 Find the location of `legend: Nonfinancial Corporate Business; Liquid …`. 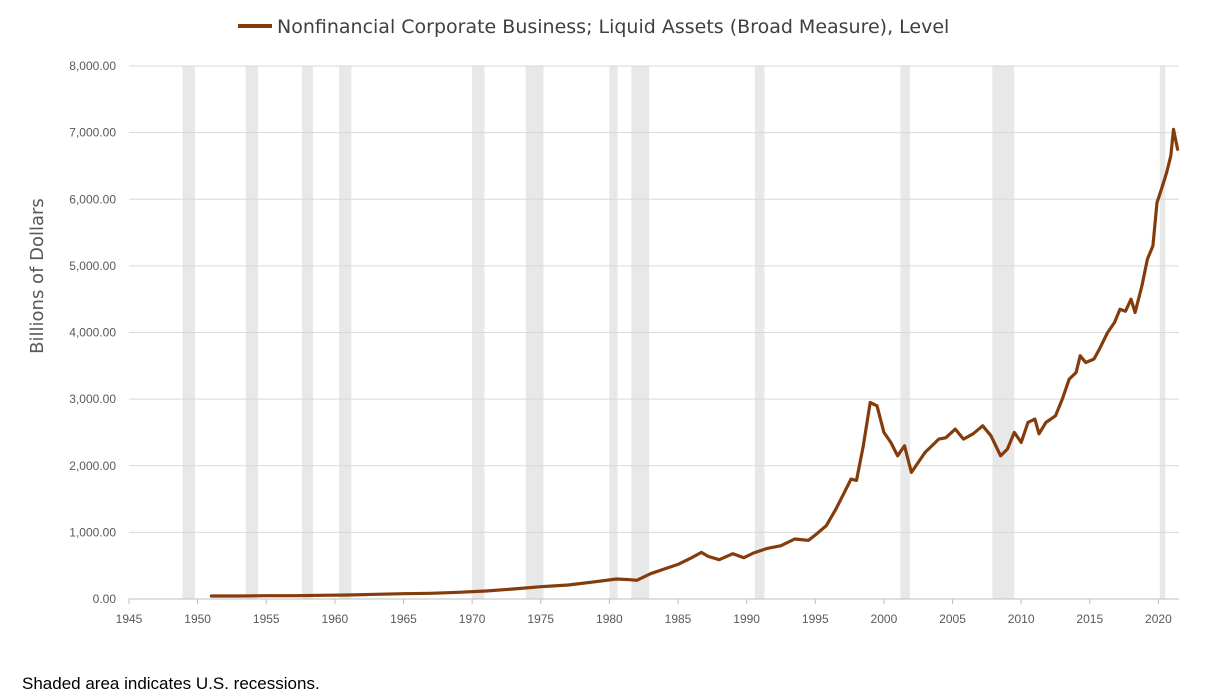

legend: Nonfinancial Corporate Business; Liquid … is located at coordinates (593, 27).